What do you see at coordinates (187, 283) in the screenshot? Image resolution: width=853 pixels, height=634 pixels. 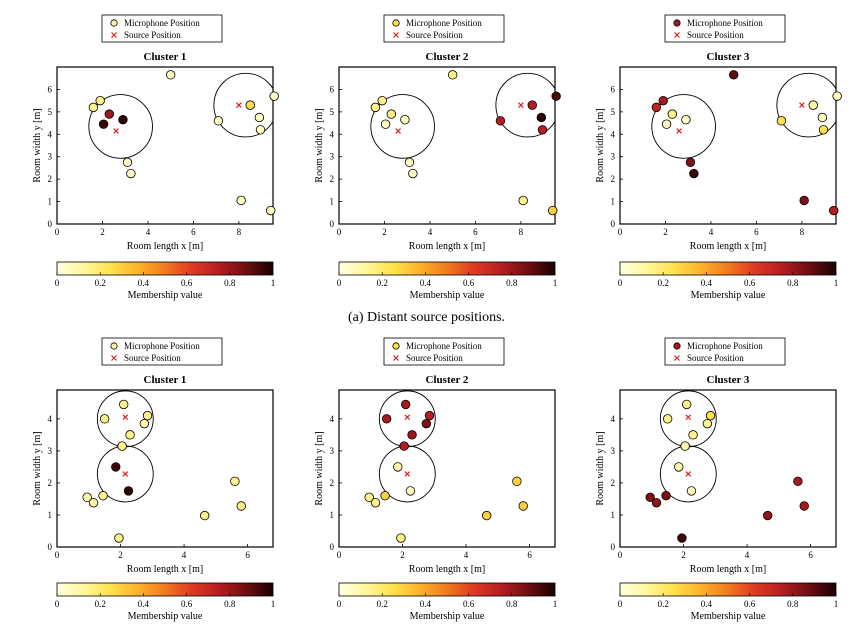 I see `colorbar-tick-label: 0.6` at bounding box center [187, 283].